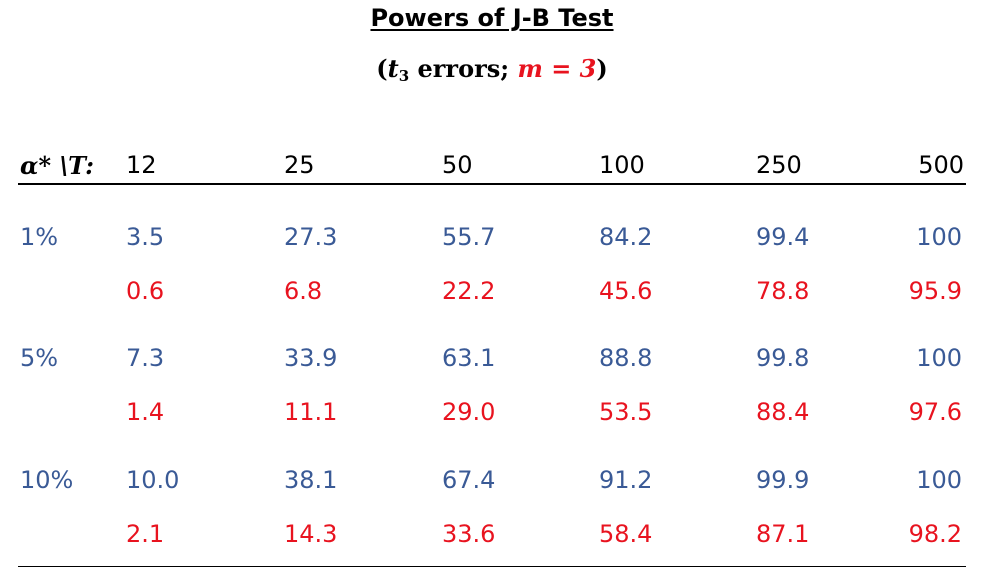  Describe the element at coordinates (393, 68) in the screenshot. I see `subtitle-t-symbol: t` at that location.